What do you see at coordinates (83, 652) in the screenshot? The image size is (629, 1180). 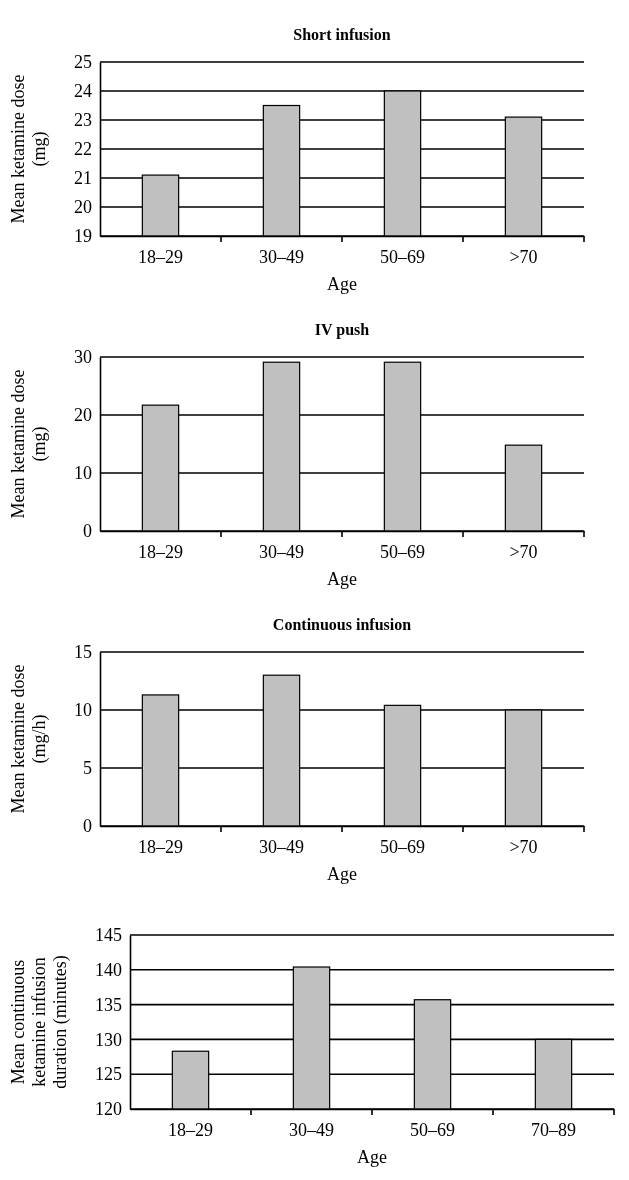 I see `y-tick-label: 15` at bounding box center [83, 652].